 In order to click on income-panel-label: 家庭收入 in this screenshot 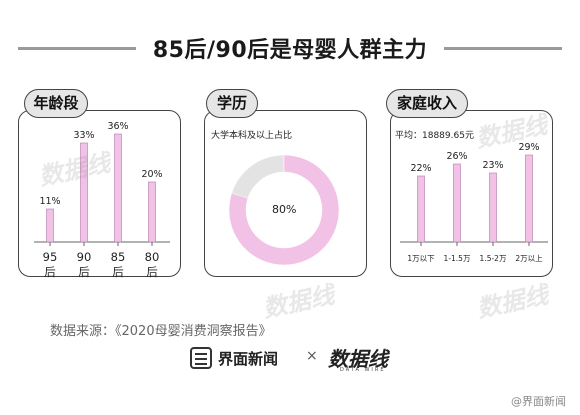, I will do `click(427, 103)`.